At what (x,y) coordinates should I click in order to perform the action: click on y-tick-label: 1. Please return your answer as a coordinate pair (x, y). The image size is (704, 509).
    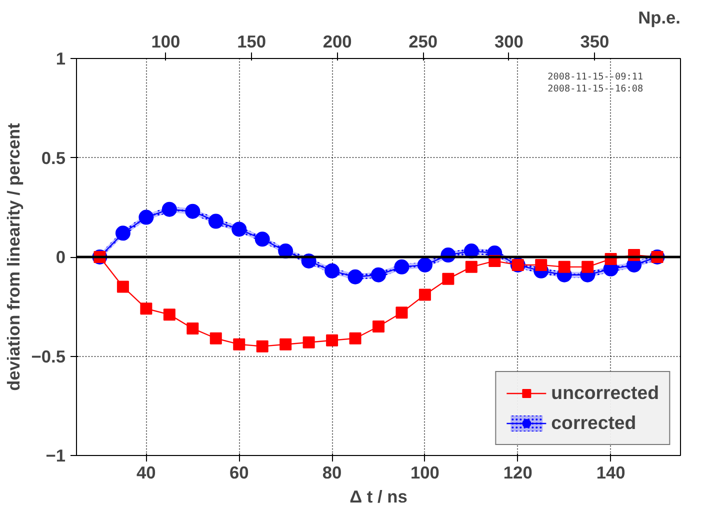
    Looking at the image, I should click on (61, 58).